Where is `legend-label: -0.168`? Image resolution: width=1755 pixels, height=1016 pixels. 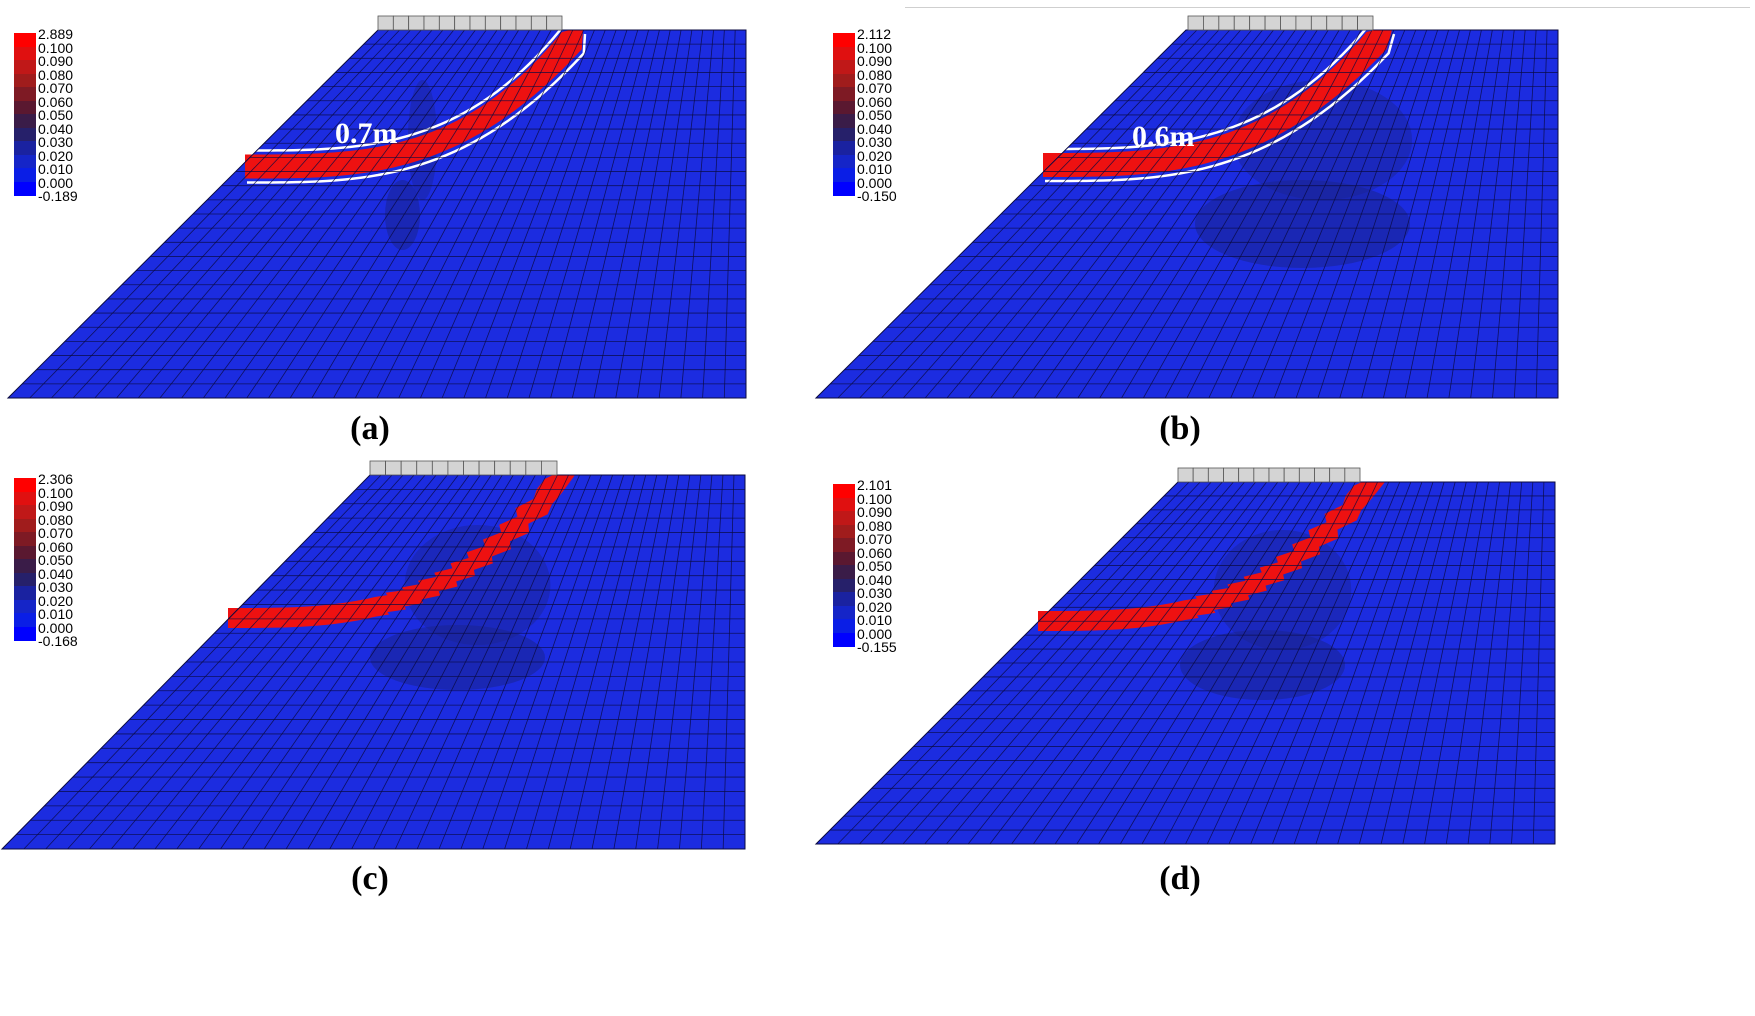 legend-label: -0.168 is located at coordinates (58, 641).